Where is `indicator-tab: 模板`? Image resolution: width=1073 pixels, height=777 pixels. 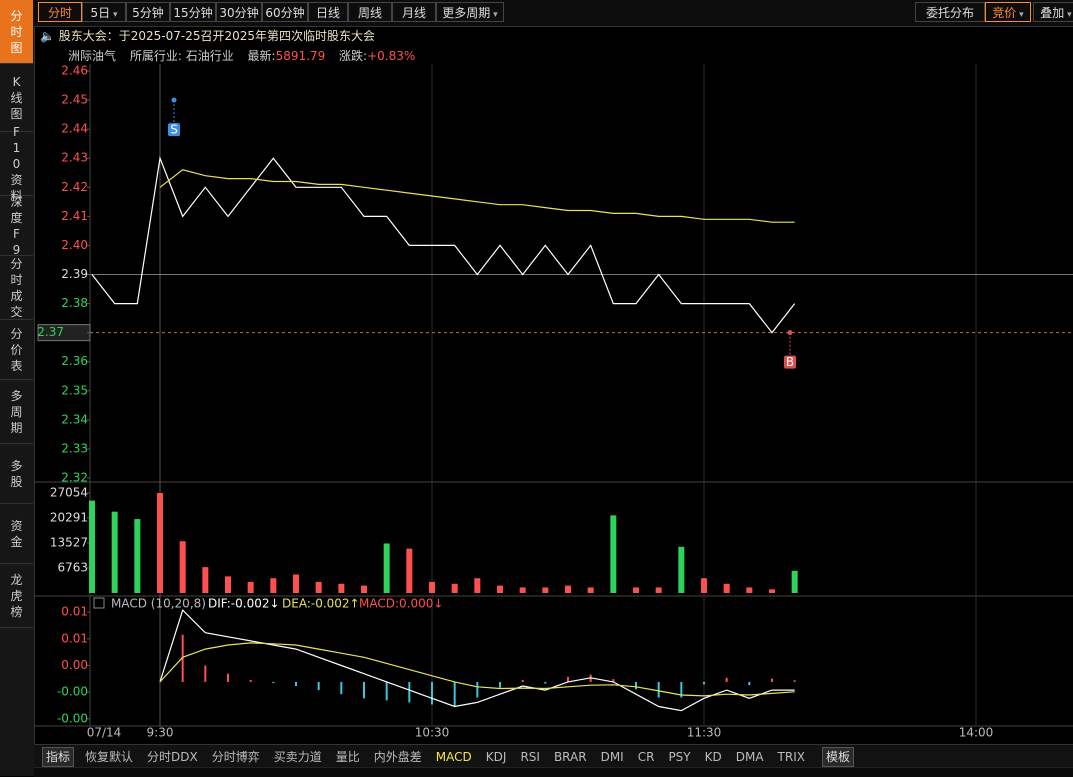
indicator-tab: 模板 is located at coordinates (837, 757).